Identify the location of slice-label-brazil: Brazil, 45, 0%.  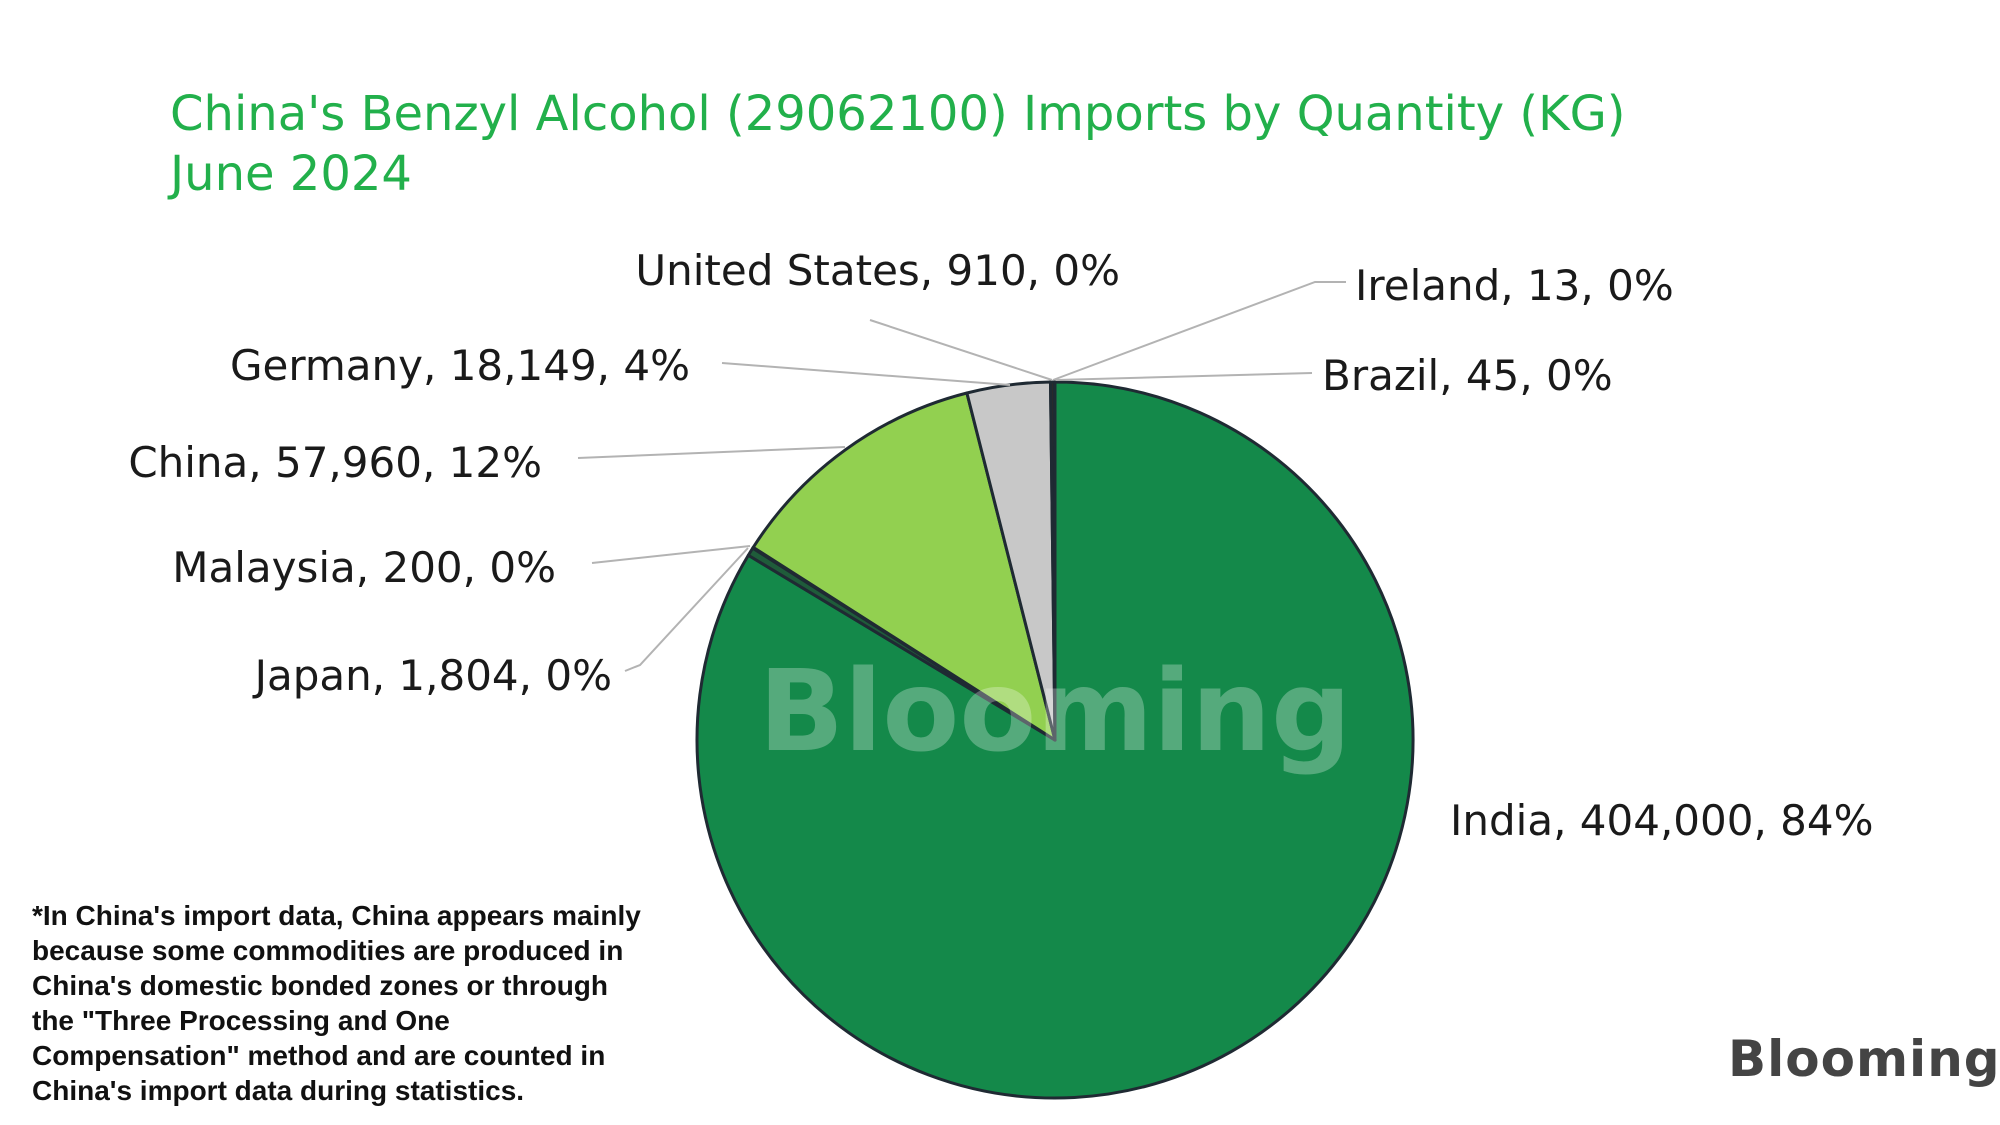
(1467, 375).